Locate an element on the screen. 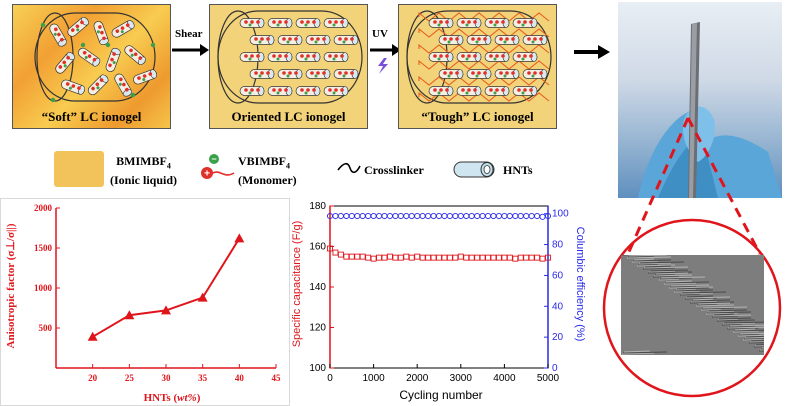 The width and height of the screenshot is (785, 406). zoom-circle is located at coordinates (692, 308).